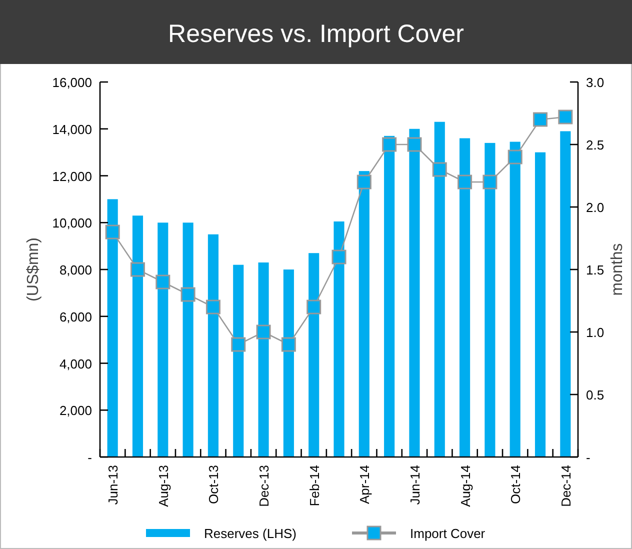  What do you see at coordinates (595, 82) in the screenshot?
I see `y2-tick-label: 3.0` at bounding box center [595, 82].